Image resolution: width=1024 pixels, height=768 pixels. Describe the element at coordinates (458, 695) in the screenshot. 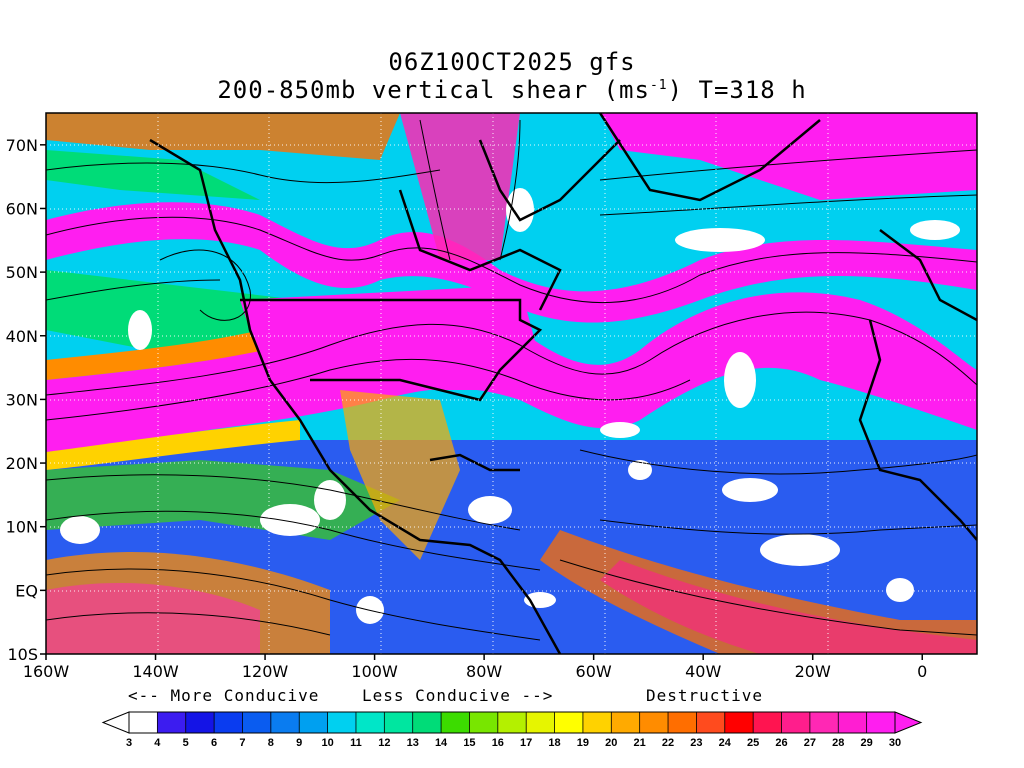

I see `less-conducive-label: Less Conducive -->` at that location.